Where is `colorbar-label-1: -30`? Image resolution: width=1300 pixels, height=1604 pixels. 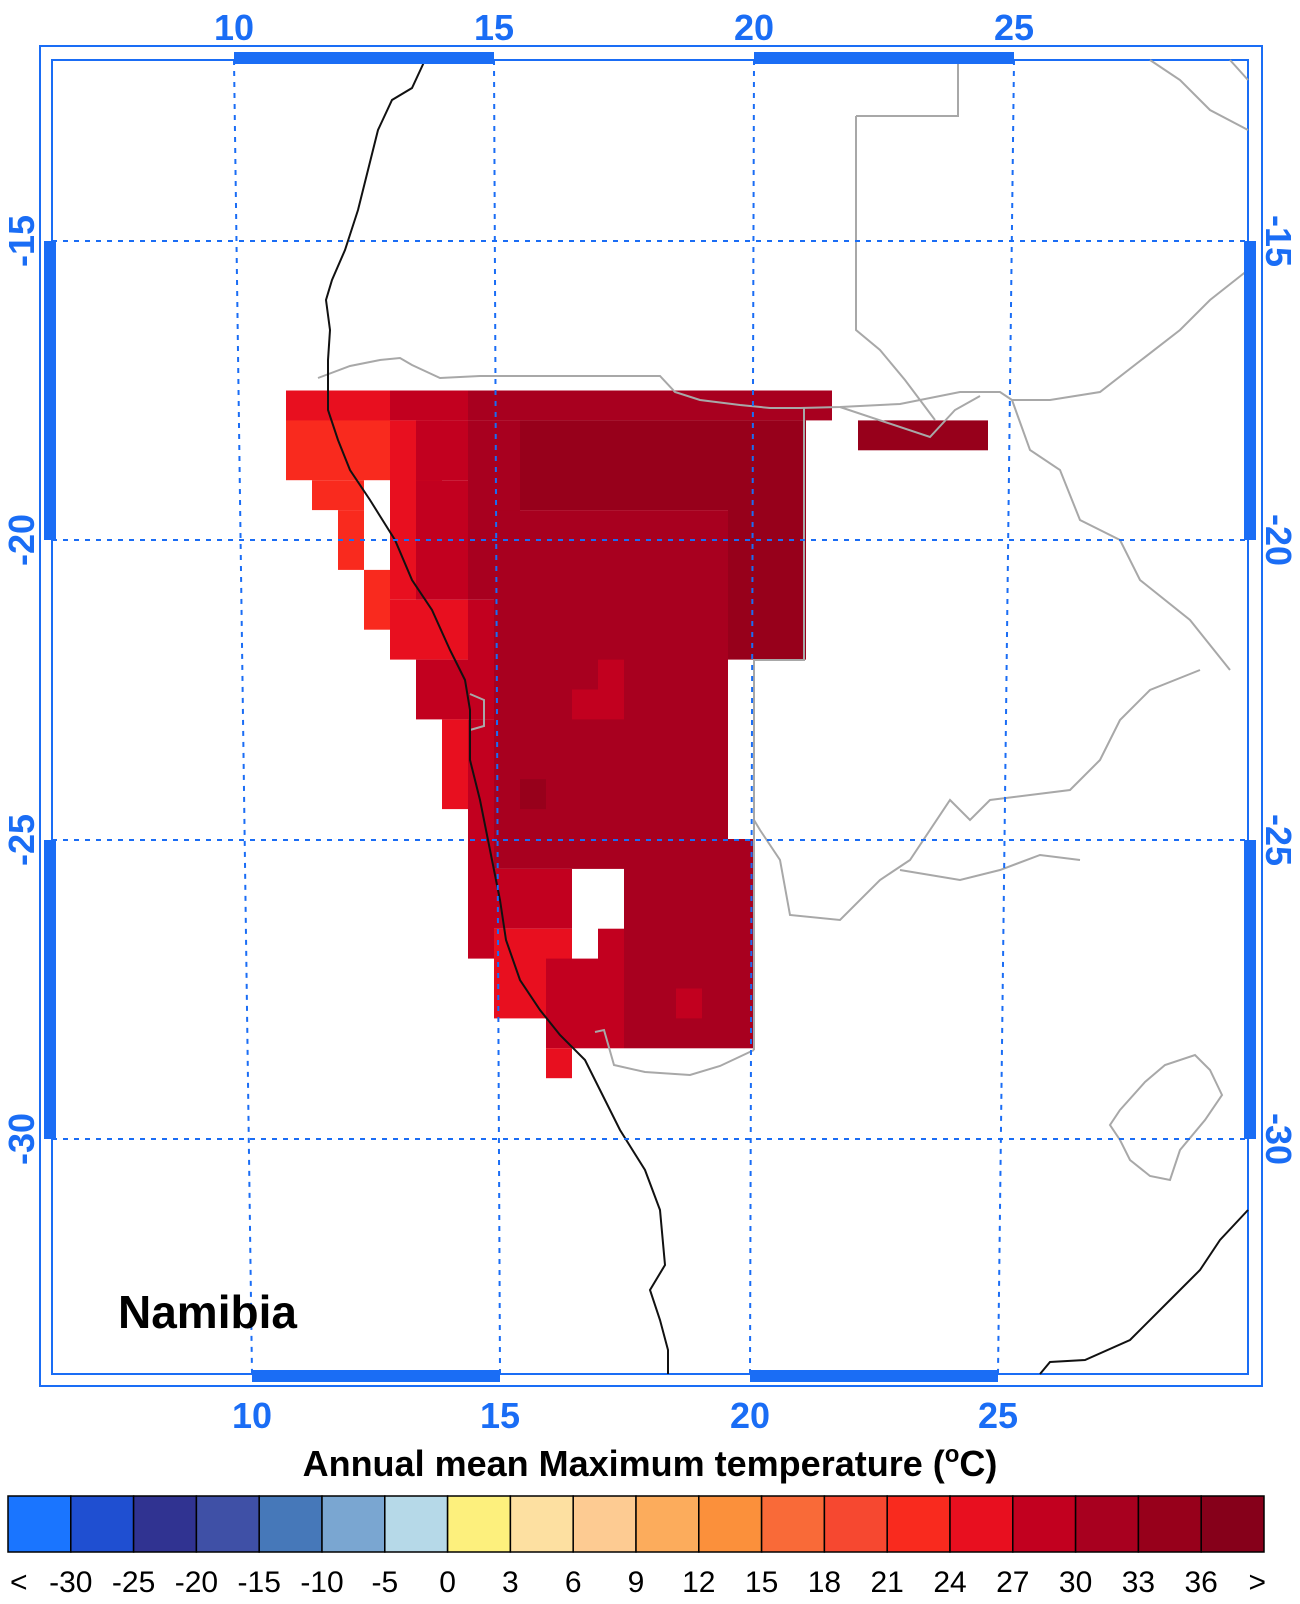 colorbar-label-1: -30 is located at coordinates (70, 1582).